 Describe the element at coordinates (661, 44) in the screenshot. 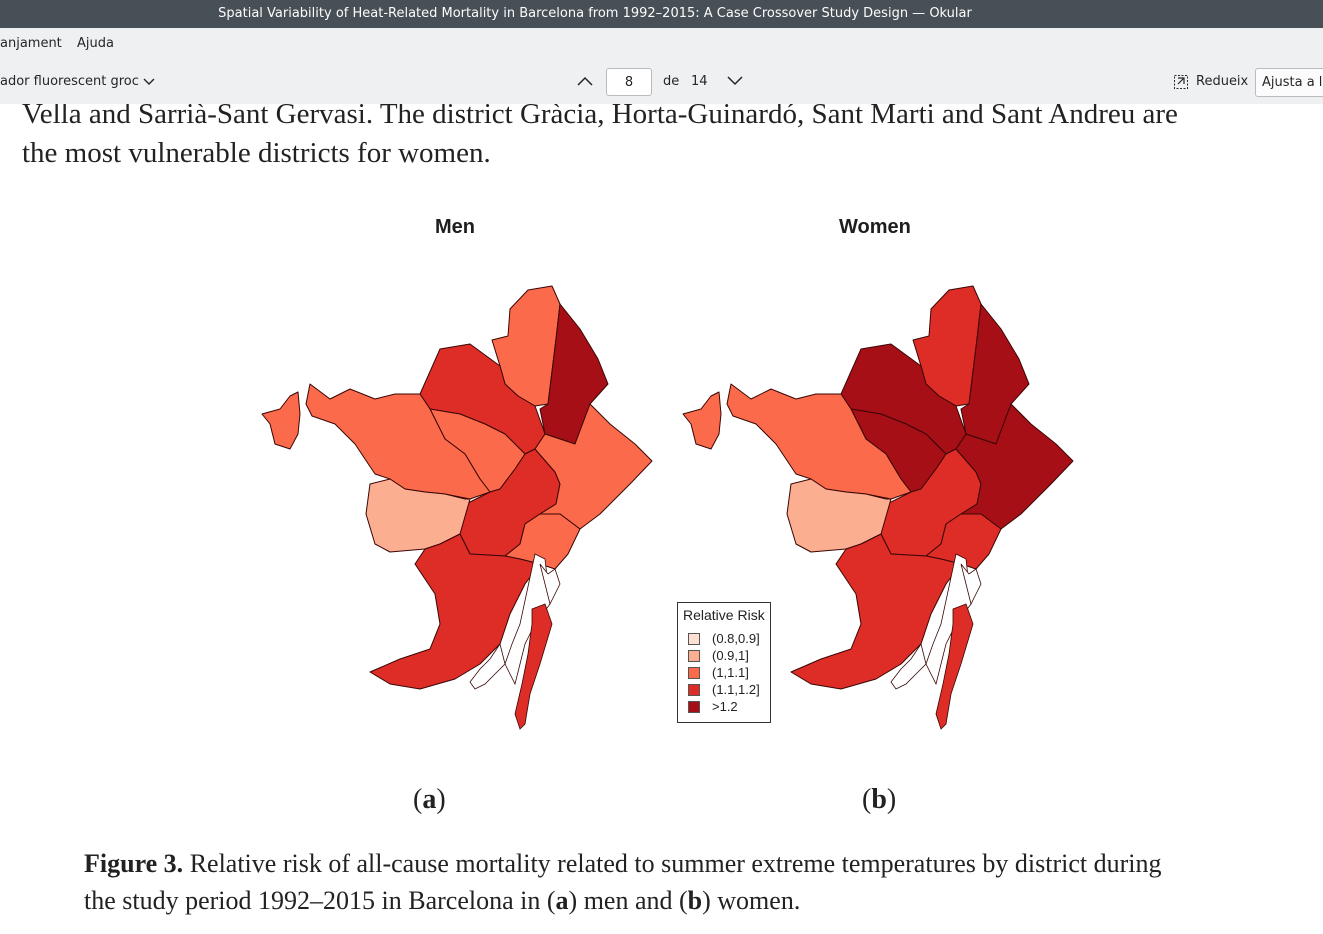

I see `menu-bar: anjament Ajuda` at that location.